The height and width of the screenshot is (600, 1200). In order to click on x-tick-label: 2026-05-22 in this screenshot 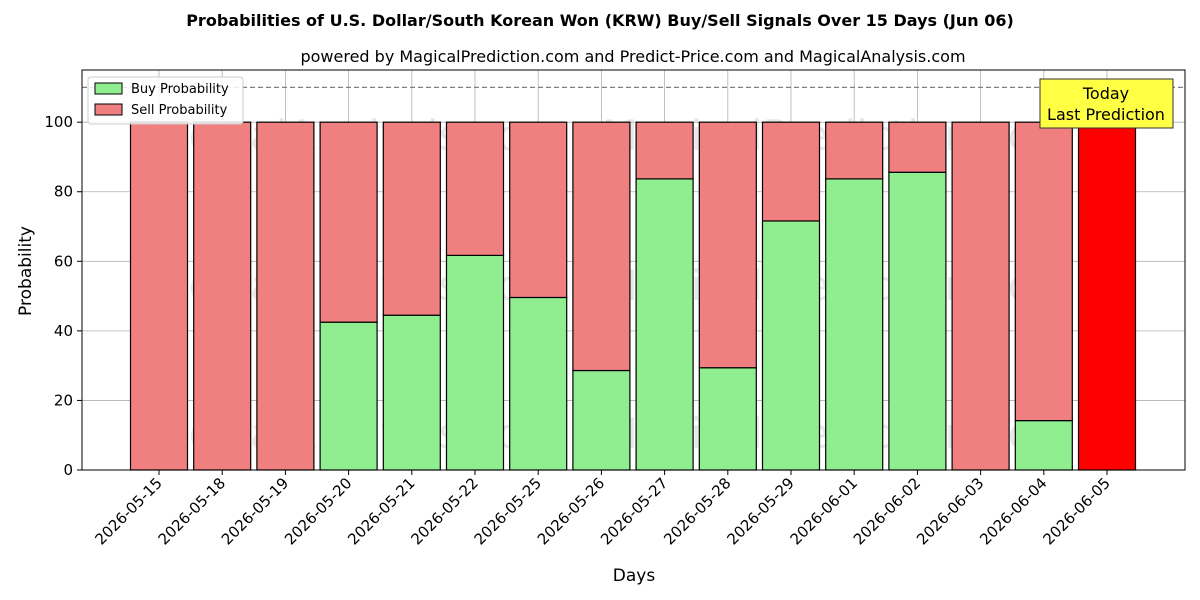, I will do `click(444, 511)`.